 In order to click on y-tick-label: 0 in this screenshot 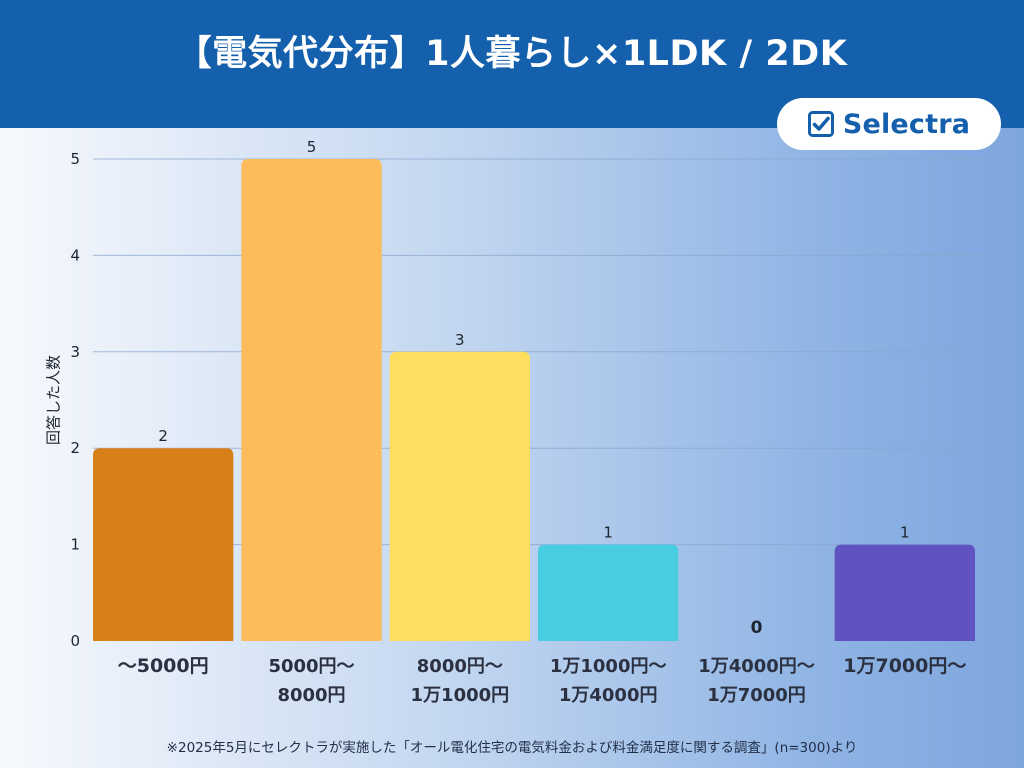, I will do `click(75, 641)`.